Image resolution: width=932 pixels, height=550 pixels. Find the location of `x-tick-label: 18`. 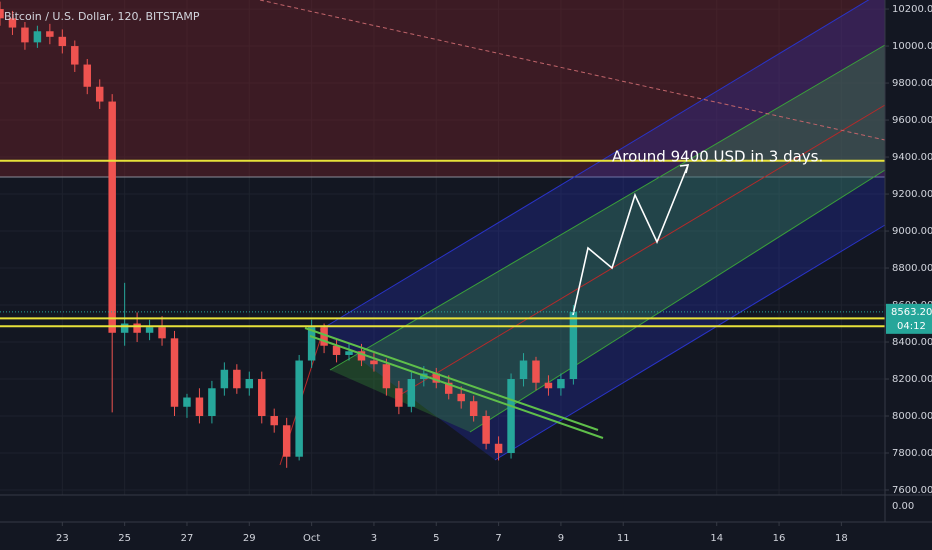

x-tick-label: 18 is located at coordinates (841, 538).